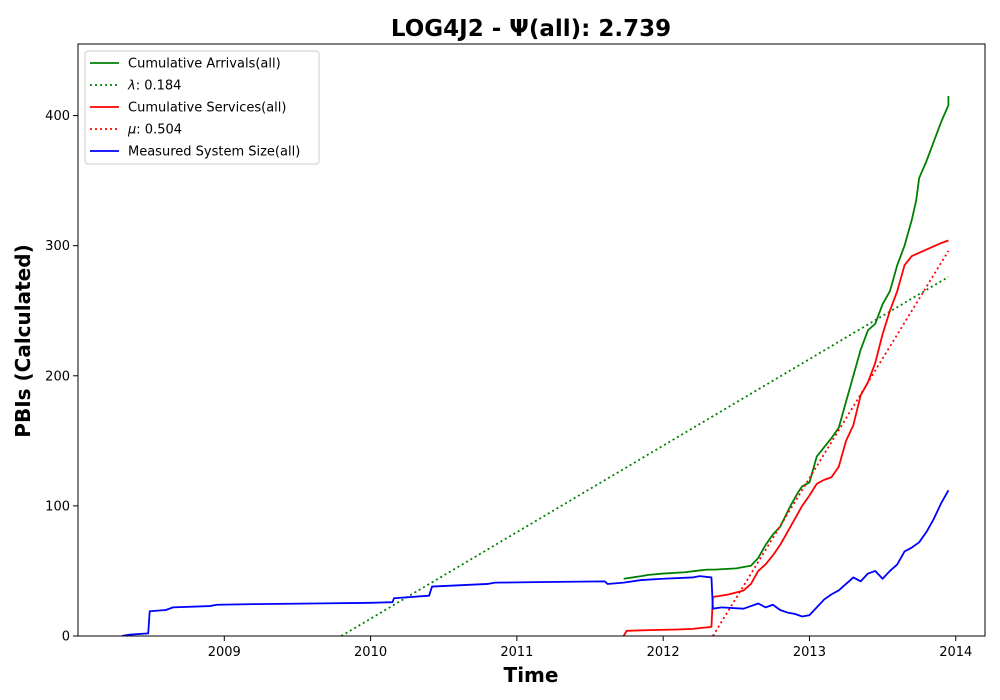 The height and width of the screenshot is (700, 1000). What do you see at coordinates (154, 86) in the screenshot?
I see `legend-label-2: λ: 0.184` at bounding box center [154, 86].